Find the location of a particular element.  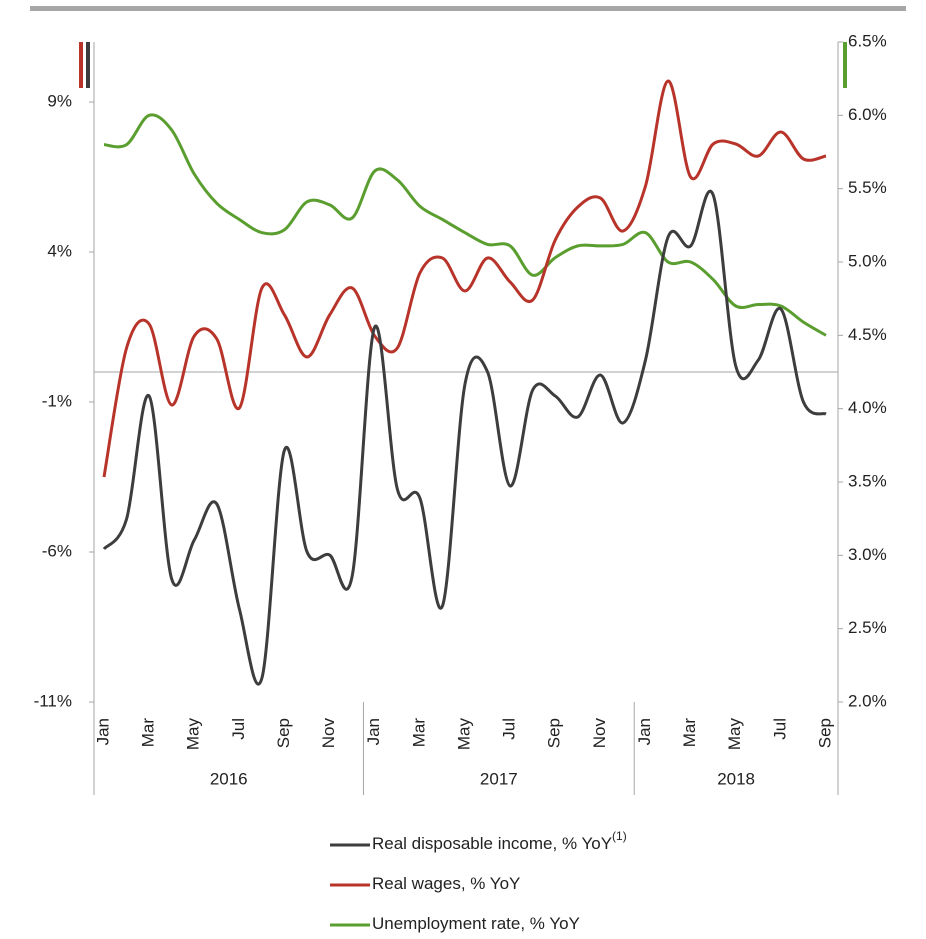

y-tick-label: 9% is located at coordinates (59, 100).